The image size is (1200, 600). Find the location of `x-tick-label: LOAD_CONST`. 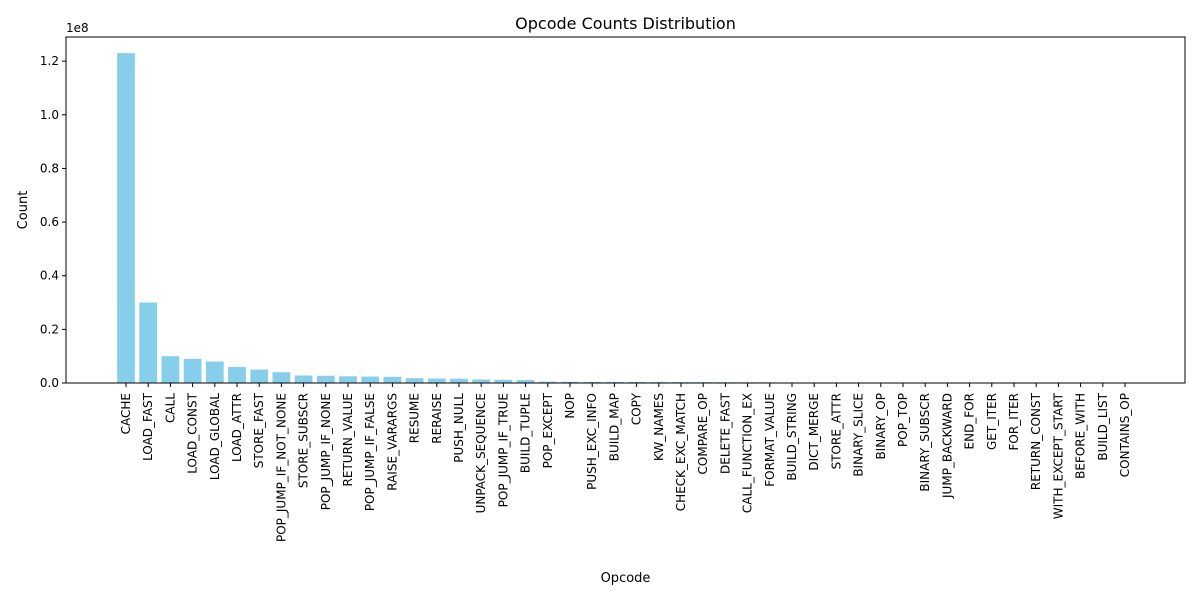

x-tick-label: LOAD_CONST is located at coordinates (193, 432).